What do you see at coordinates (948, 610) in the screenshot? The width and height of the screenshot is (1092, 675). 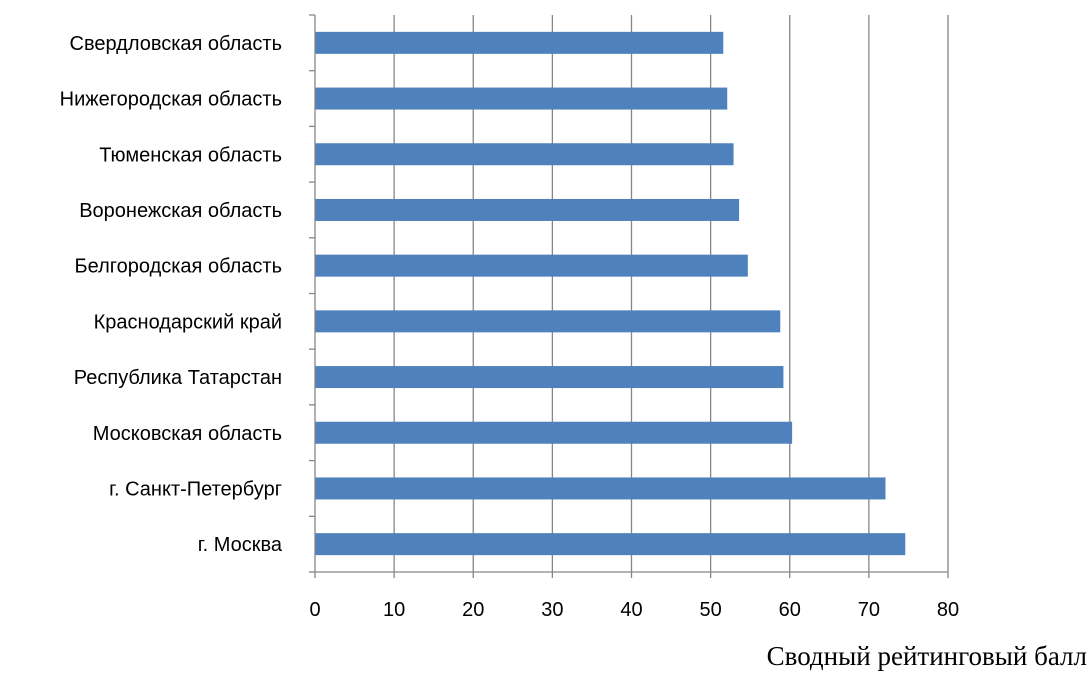 I see `x-tick-label: 80` at bounding box center [948, 610].